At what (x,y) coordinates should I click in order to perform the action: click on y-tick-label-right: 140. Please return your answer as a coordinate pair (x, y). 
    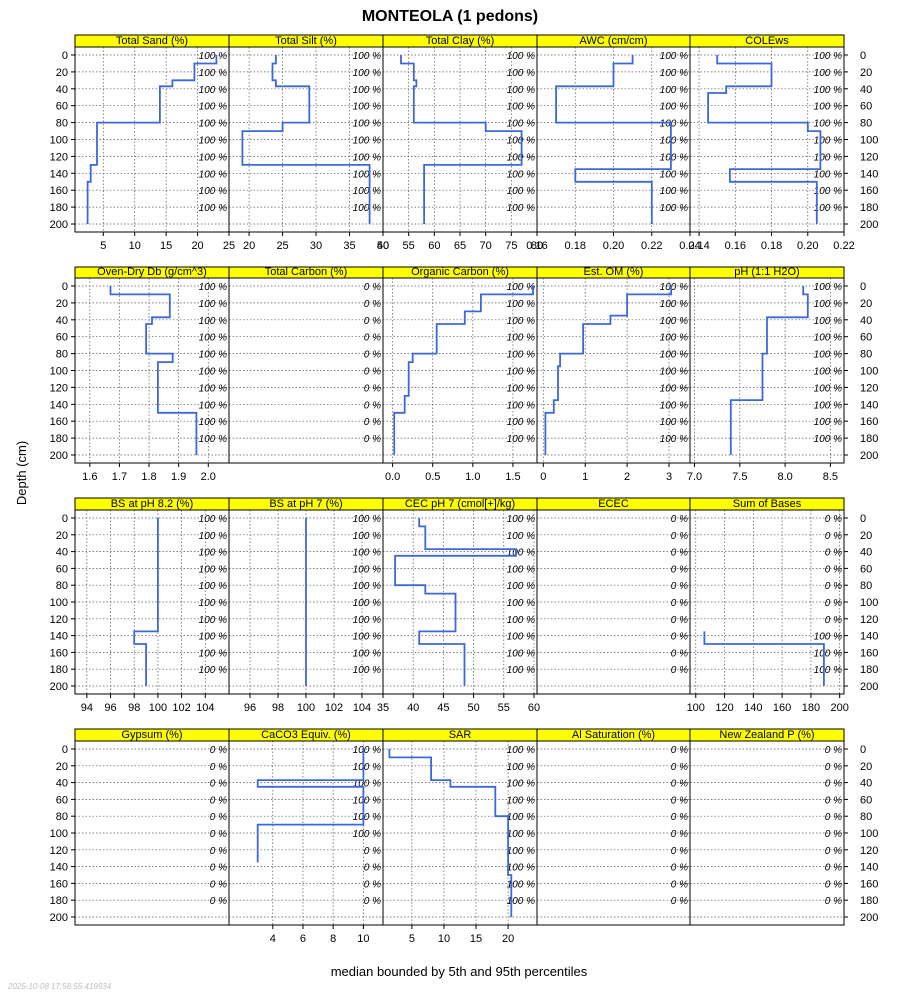
    Looking at the image, I should click on (869, 174).